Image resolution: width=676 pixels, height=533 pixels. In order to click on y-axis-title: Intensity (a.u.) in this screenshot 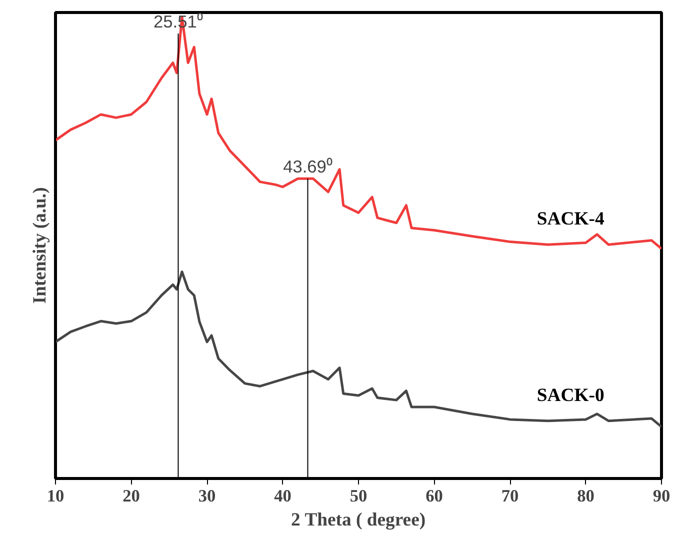, I will do `click(40, 245)`.